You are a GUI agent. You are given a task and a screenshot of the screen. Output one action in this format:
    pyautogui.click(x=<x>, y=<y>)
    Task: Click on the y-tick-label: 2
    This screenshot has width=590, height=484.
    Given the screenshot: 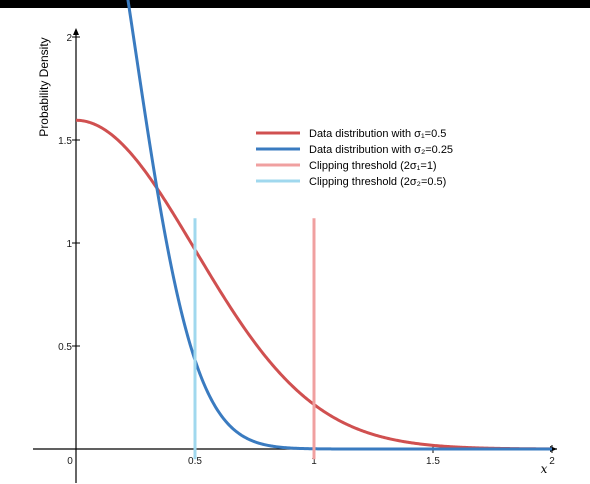 What is the action you would take?
    pyautogui.click(x=69, y=38)
    